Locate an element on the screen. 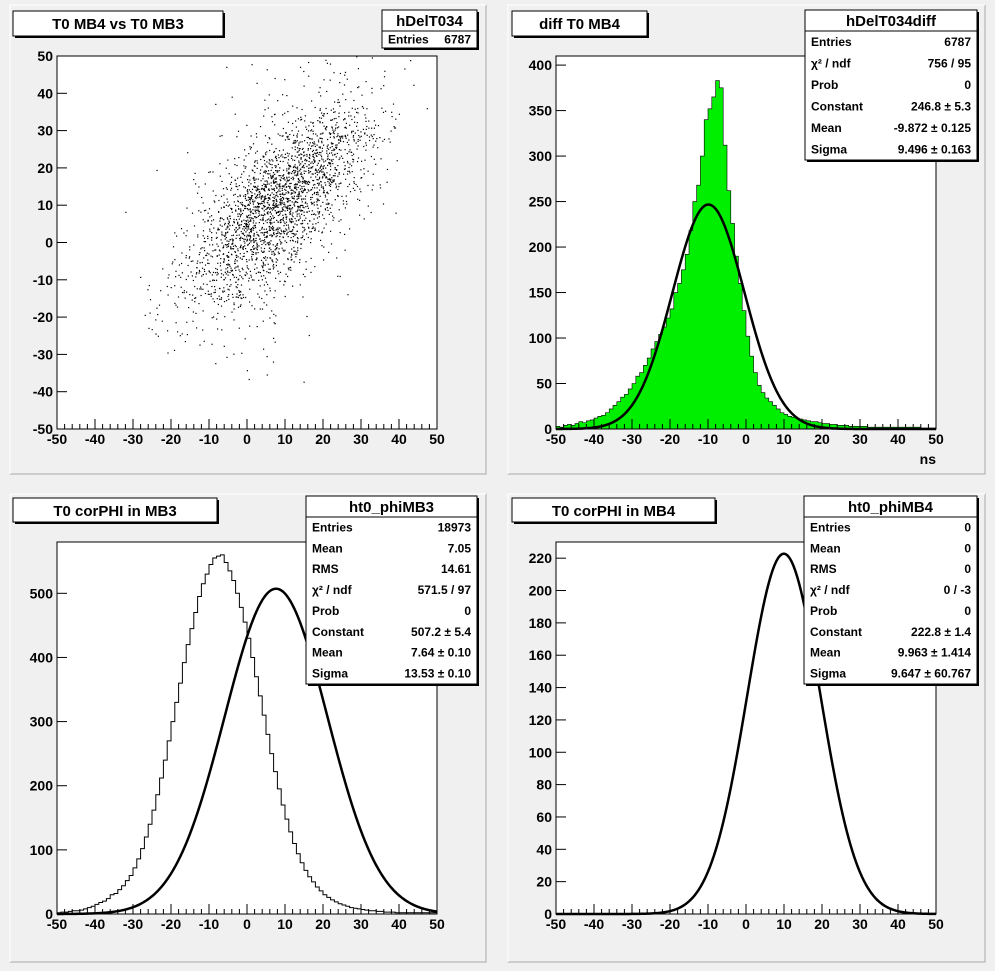 The image size is (995, 971). y-tick-label: 100 is located at coordinates (541, 338).